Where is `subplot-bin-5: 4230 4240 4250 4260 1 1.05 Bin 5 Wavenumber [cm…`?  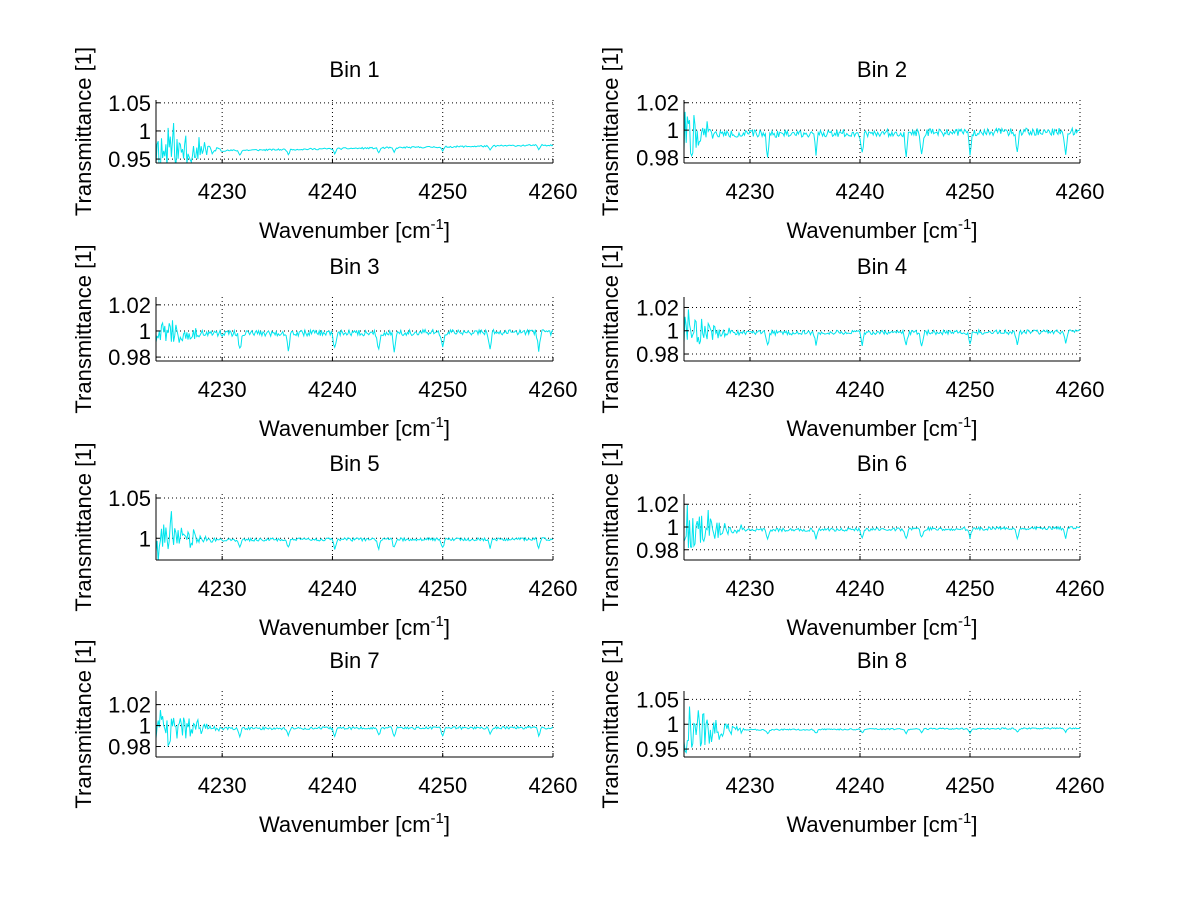 subplot-bin-5: 4230 4240 4250 4260 1 1.05 Bin 5 Wavenumber [cm… is located at coordinates (324, 541).